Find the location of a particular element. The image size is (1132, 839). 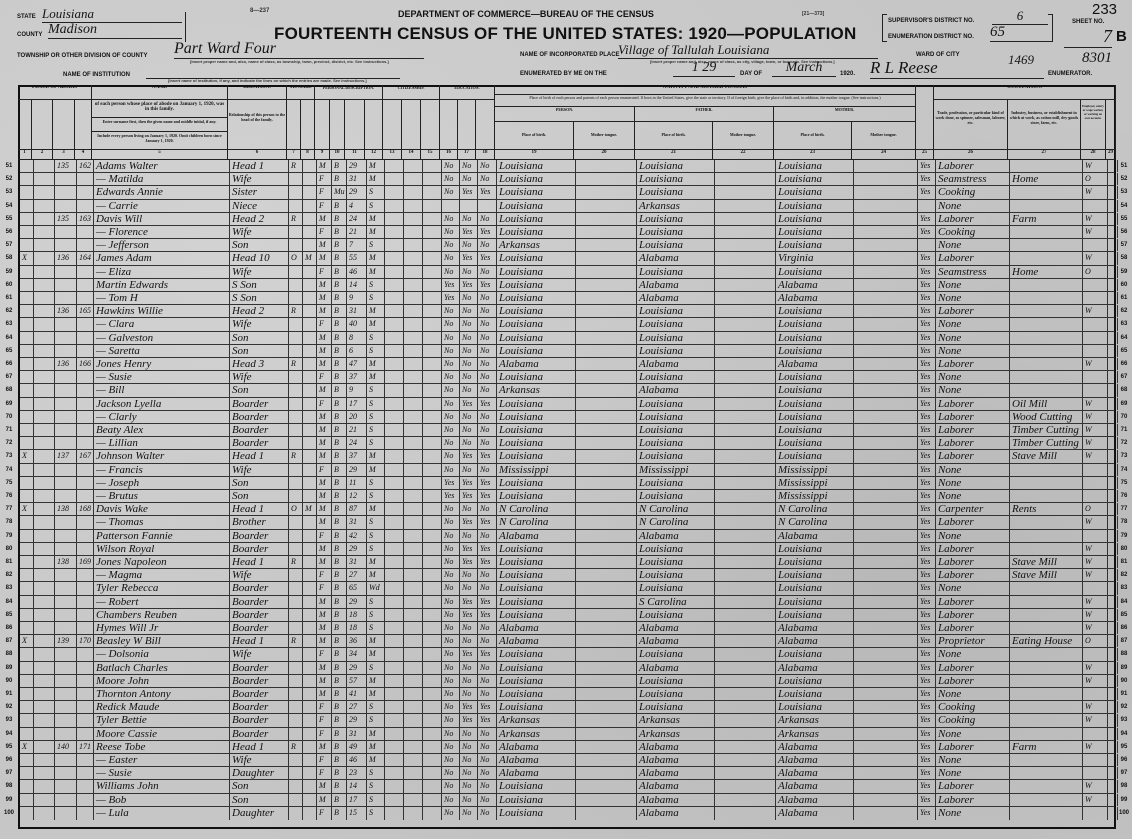

line-number: 81 is located at coordinates (9, 562).